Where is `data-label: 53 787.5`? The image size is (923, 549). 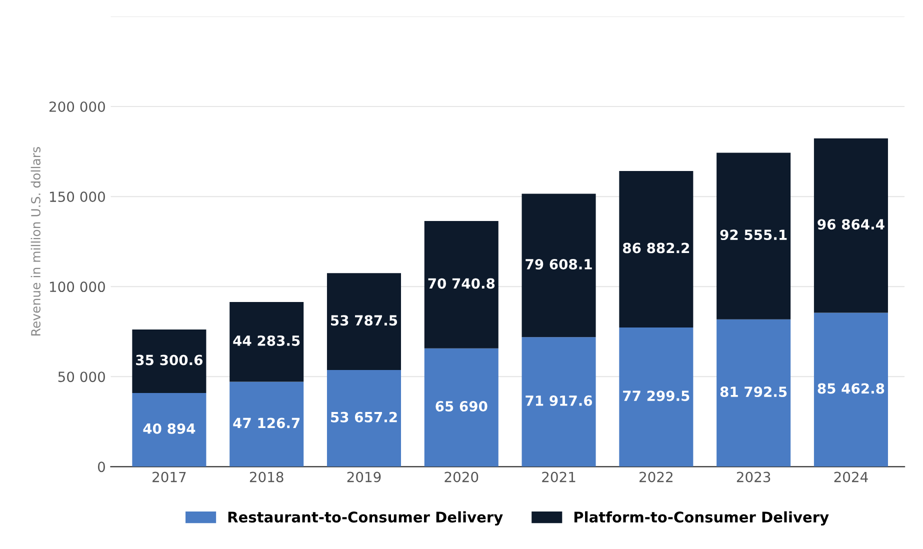
data-label: 53 787.5 is located at coordinates (364, 320).